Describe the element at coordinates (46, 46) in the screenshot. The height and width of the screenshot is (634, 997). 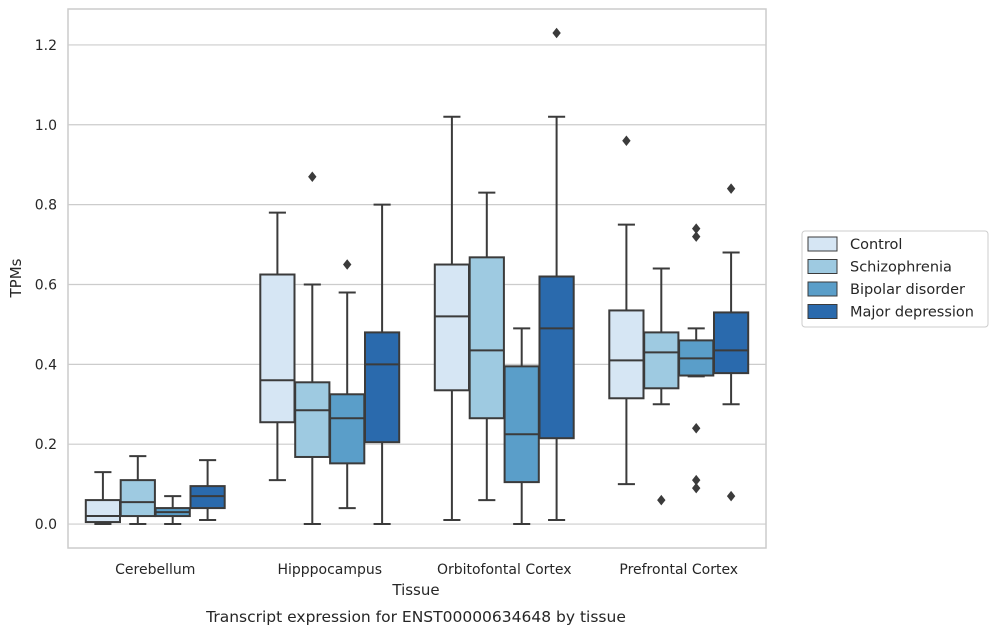
I see `y-tick-label: 1.2` at that location.